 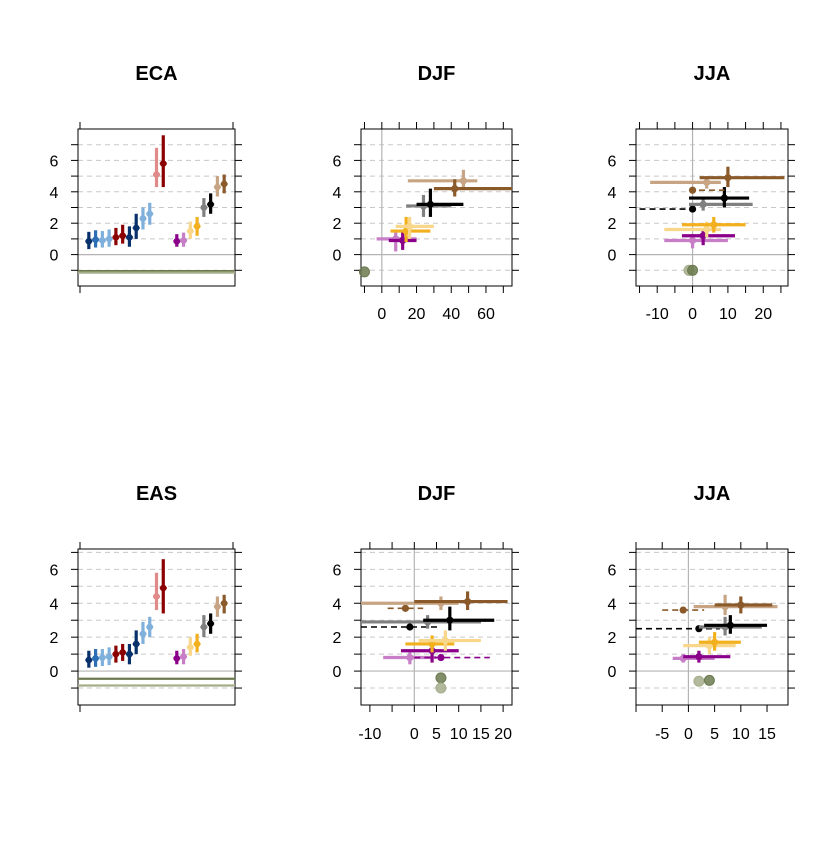 What do you see at coordinates (662, 734) in the screenshot?
I see `x-tick-label: -5` at bounding box center [662, 734].